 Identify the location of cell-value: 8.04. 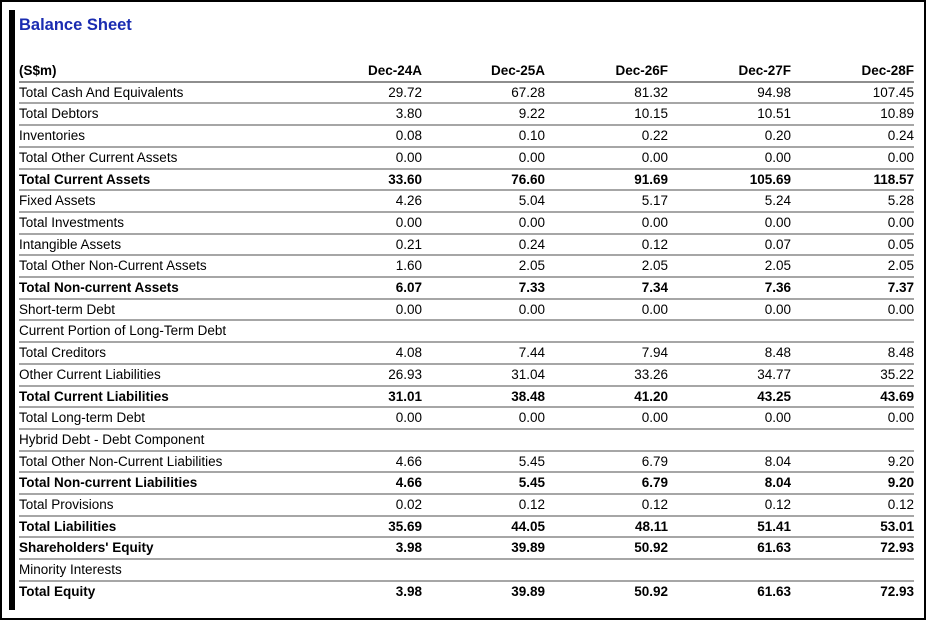
(777, 461).